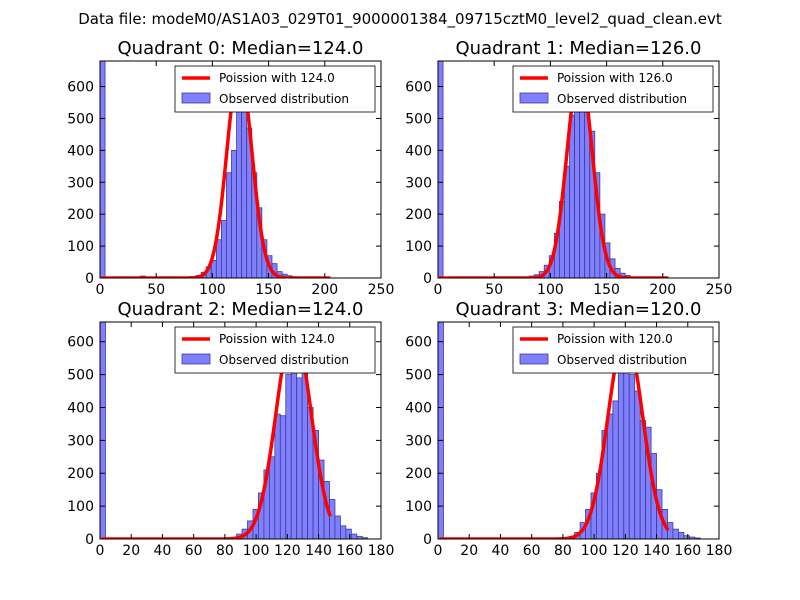 This screenshot has width=800, height=600. What do you see at coordinates (225, 551) in the screenshot?
I see `x-tick-label: 80` at bounding box center [225, 551].